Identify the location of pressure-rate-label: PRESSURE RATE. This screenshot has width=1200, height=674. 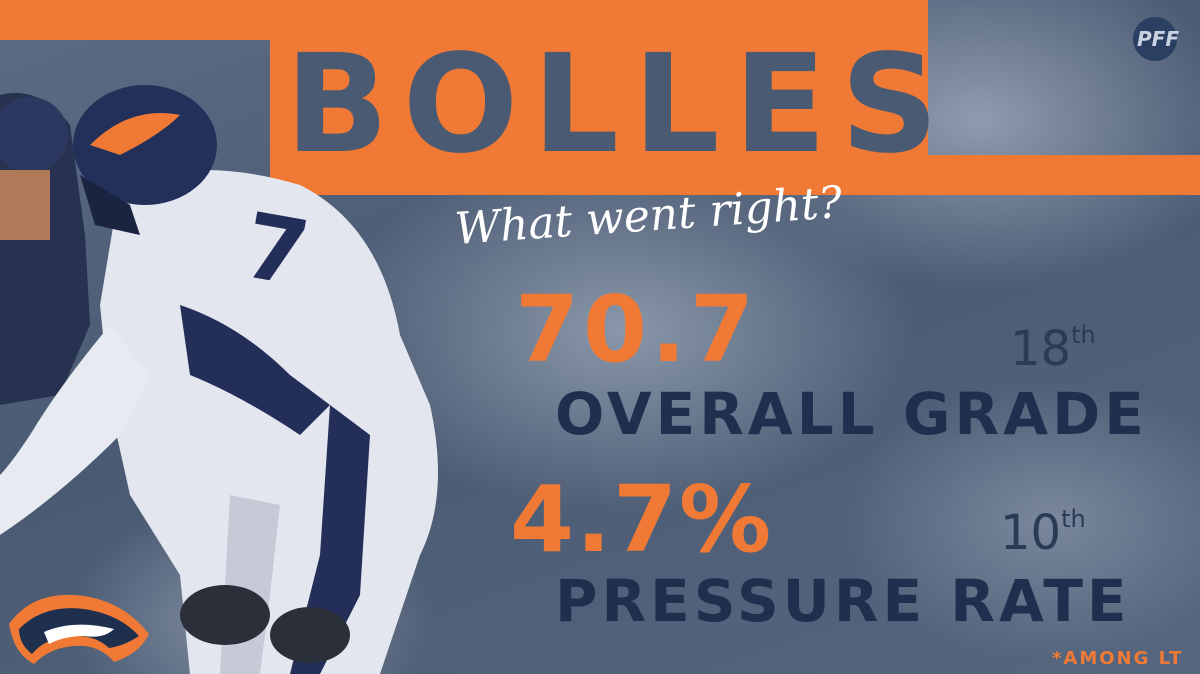
(843, 601).